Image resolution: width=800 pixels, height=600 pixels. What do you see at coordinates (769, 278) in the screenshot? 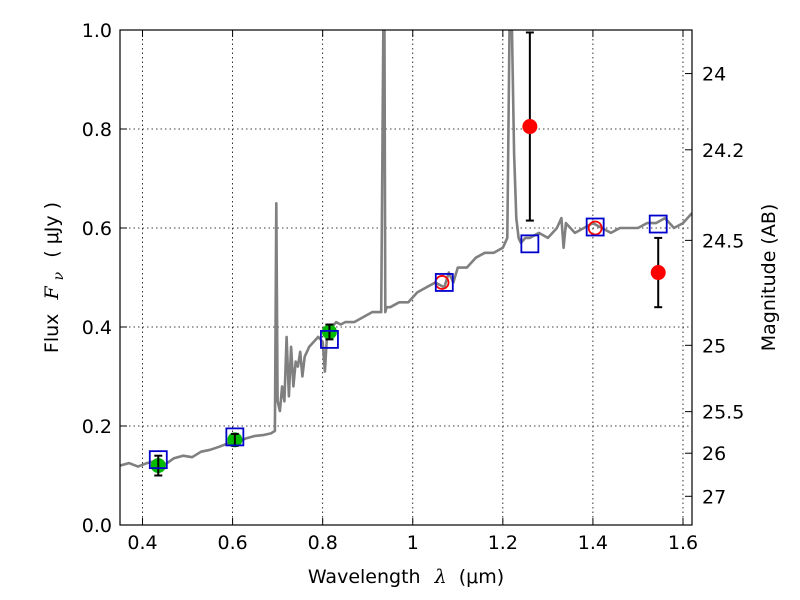
I see `y2-axis-label: Magnitude (AB)` at bounding box center [769, 278].